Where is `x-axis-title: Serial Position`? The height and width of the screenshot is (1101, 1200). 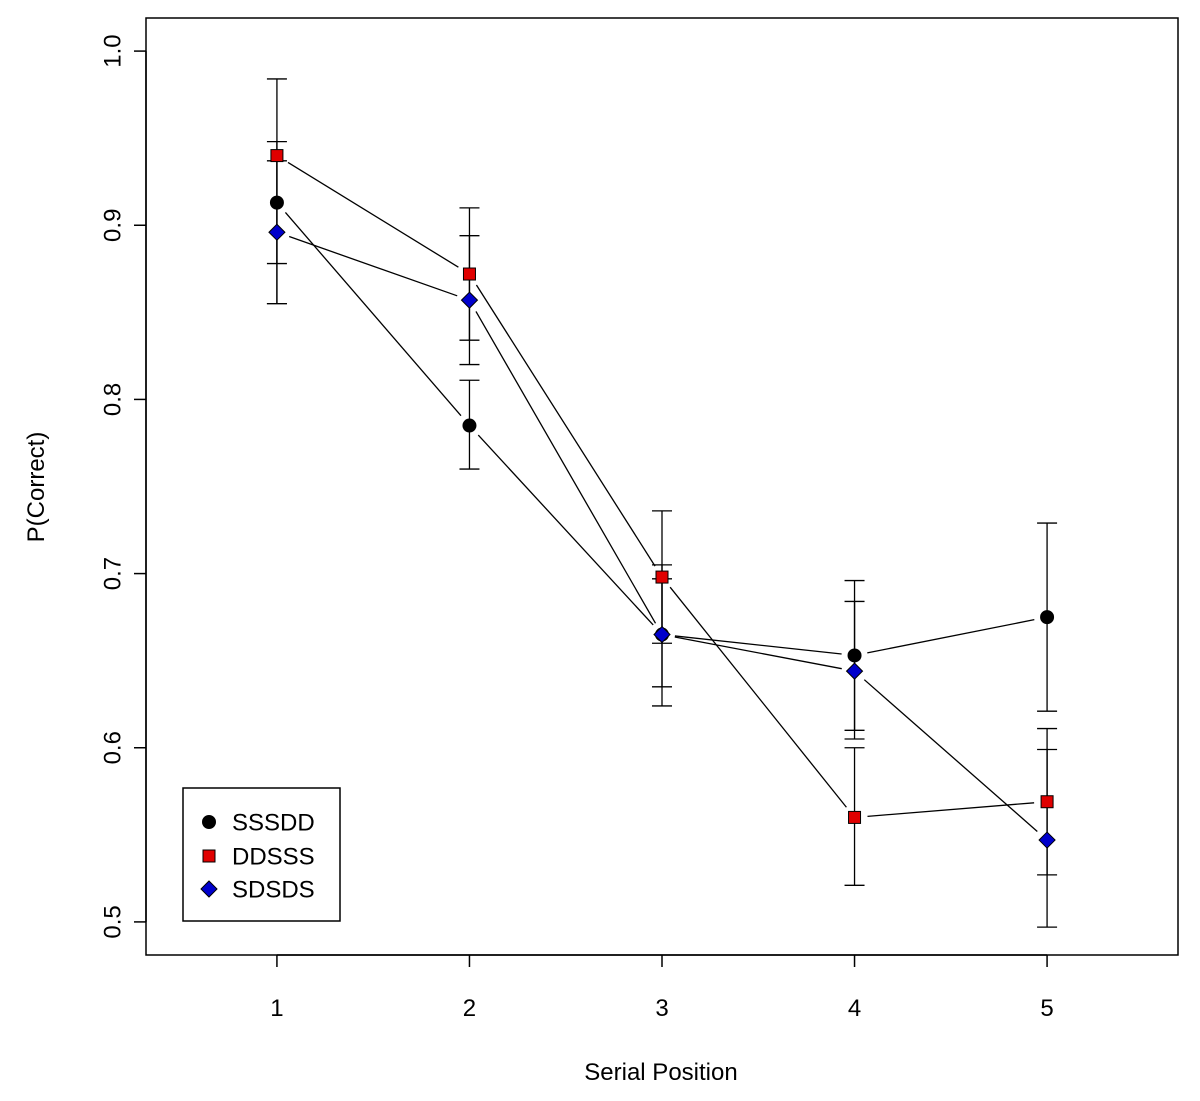 x-axis-title: Serial Position is located at coordinates (660, 1072).